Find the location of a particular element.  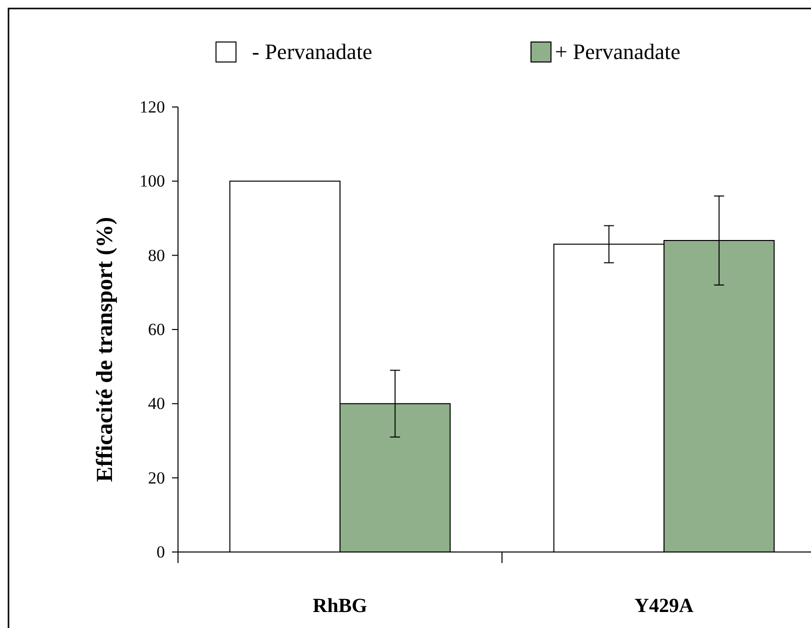

x-tick-label: Y429A is located at coordinates (664, 606).